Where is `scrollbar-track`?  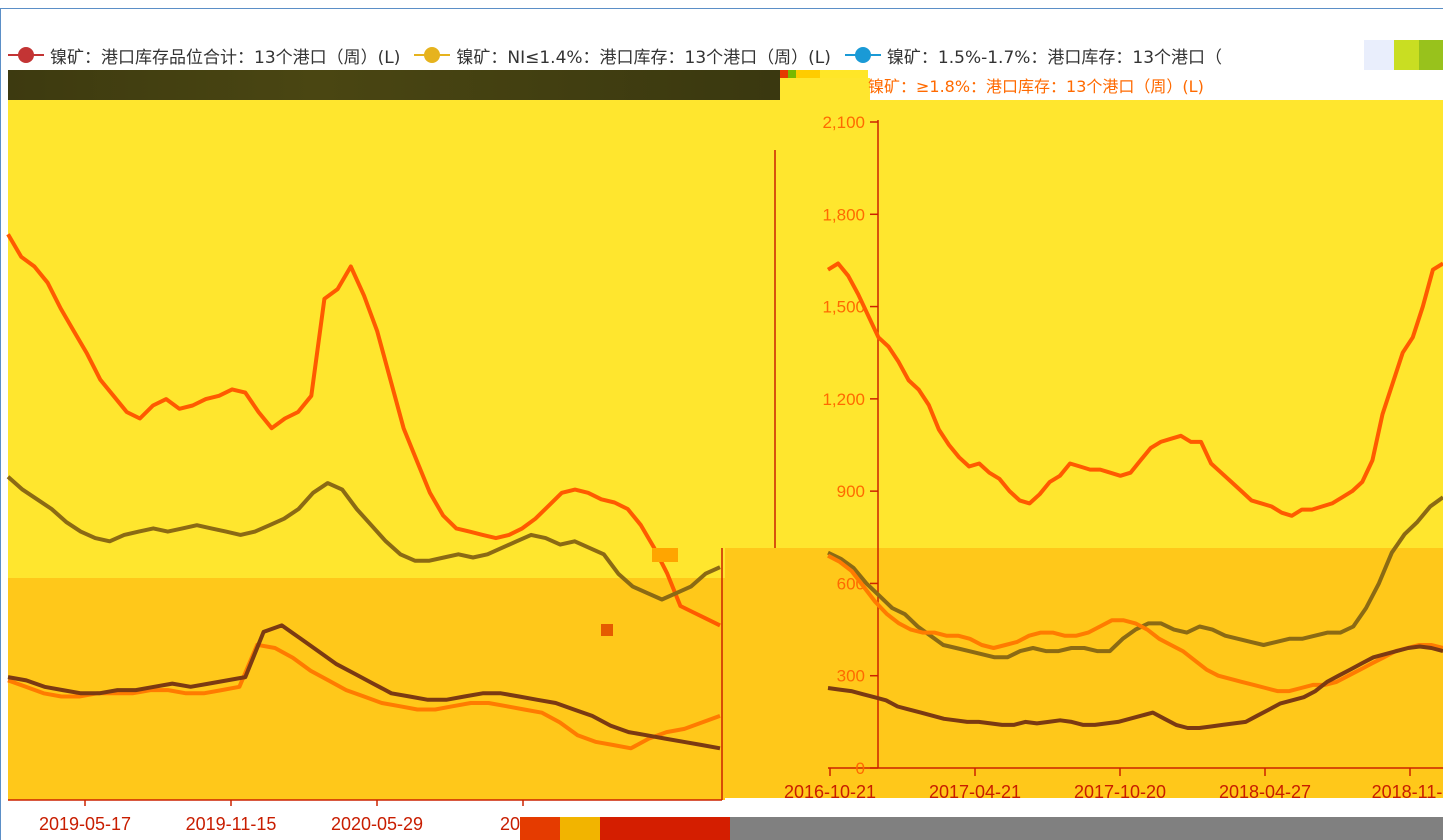
scrollbar-track is located at coordinates (1086, 828).